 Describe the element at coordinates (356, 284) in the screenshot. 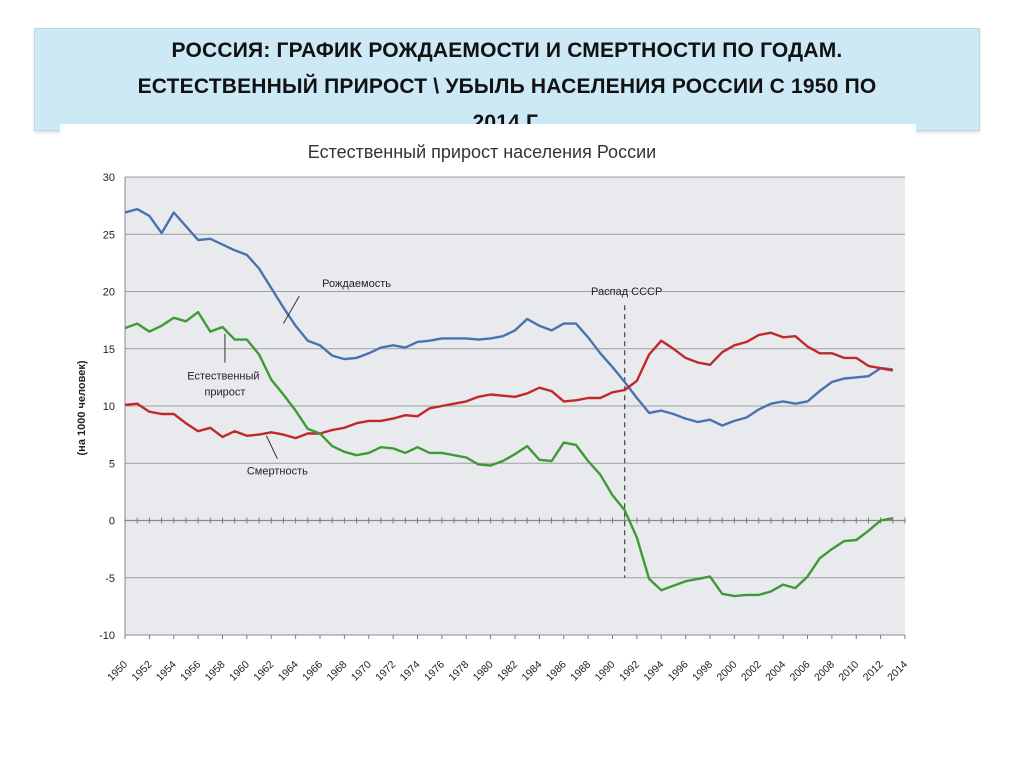

I see `series-label-birth: Рождаемость` at that location.